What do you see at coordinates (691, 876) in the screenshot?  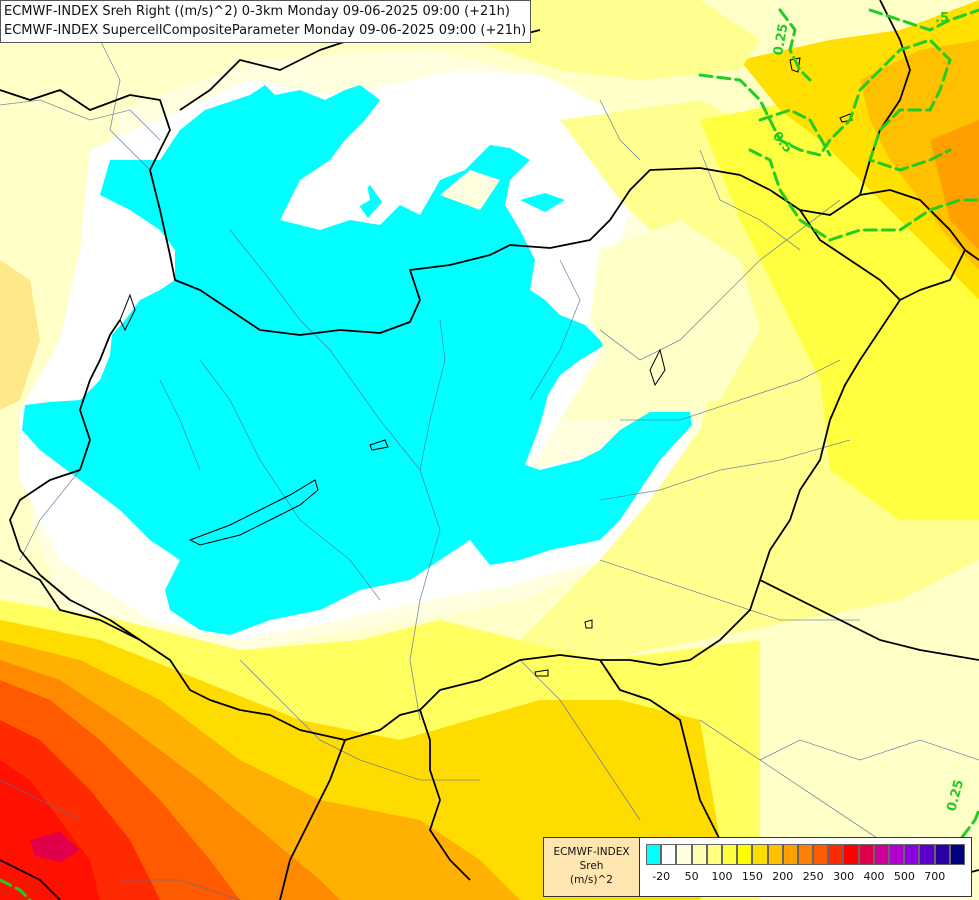 I see `legend-tick-label: 50` at bounding box center [691, 876].